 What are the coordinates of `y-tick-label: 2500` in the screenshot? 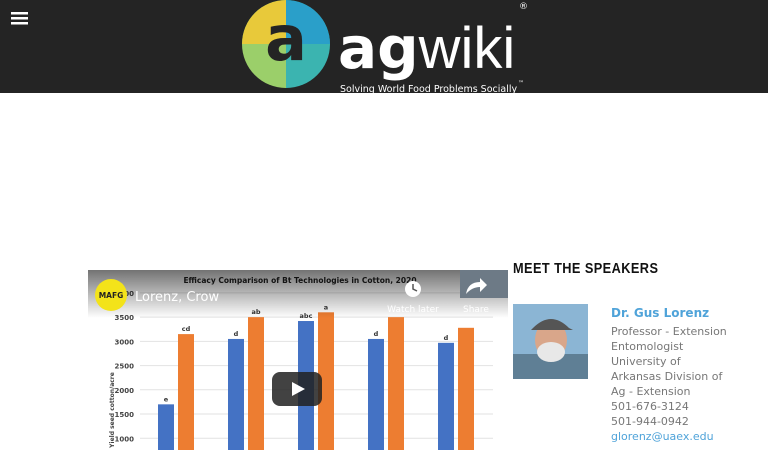 It's located at (125, 367).